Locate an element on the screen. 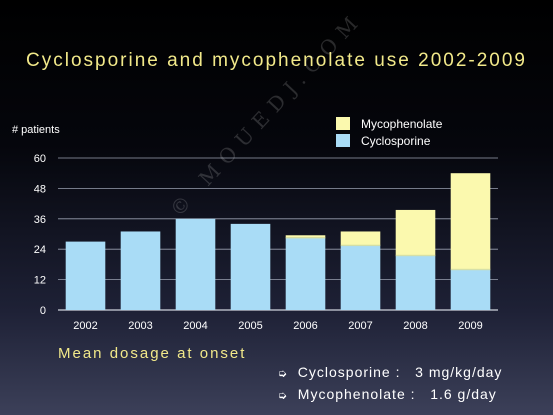  notes-heading: Mean dosage at onset is located at coordinates (152, 353).